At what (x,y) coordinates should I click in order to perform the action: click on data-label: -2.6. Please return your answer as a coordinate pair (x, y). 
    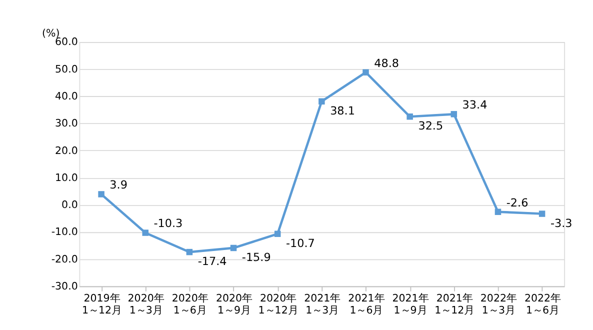
    Looking at the image, I should click on (517, 203).